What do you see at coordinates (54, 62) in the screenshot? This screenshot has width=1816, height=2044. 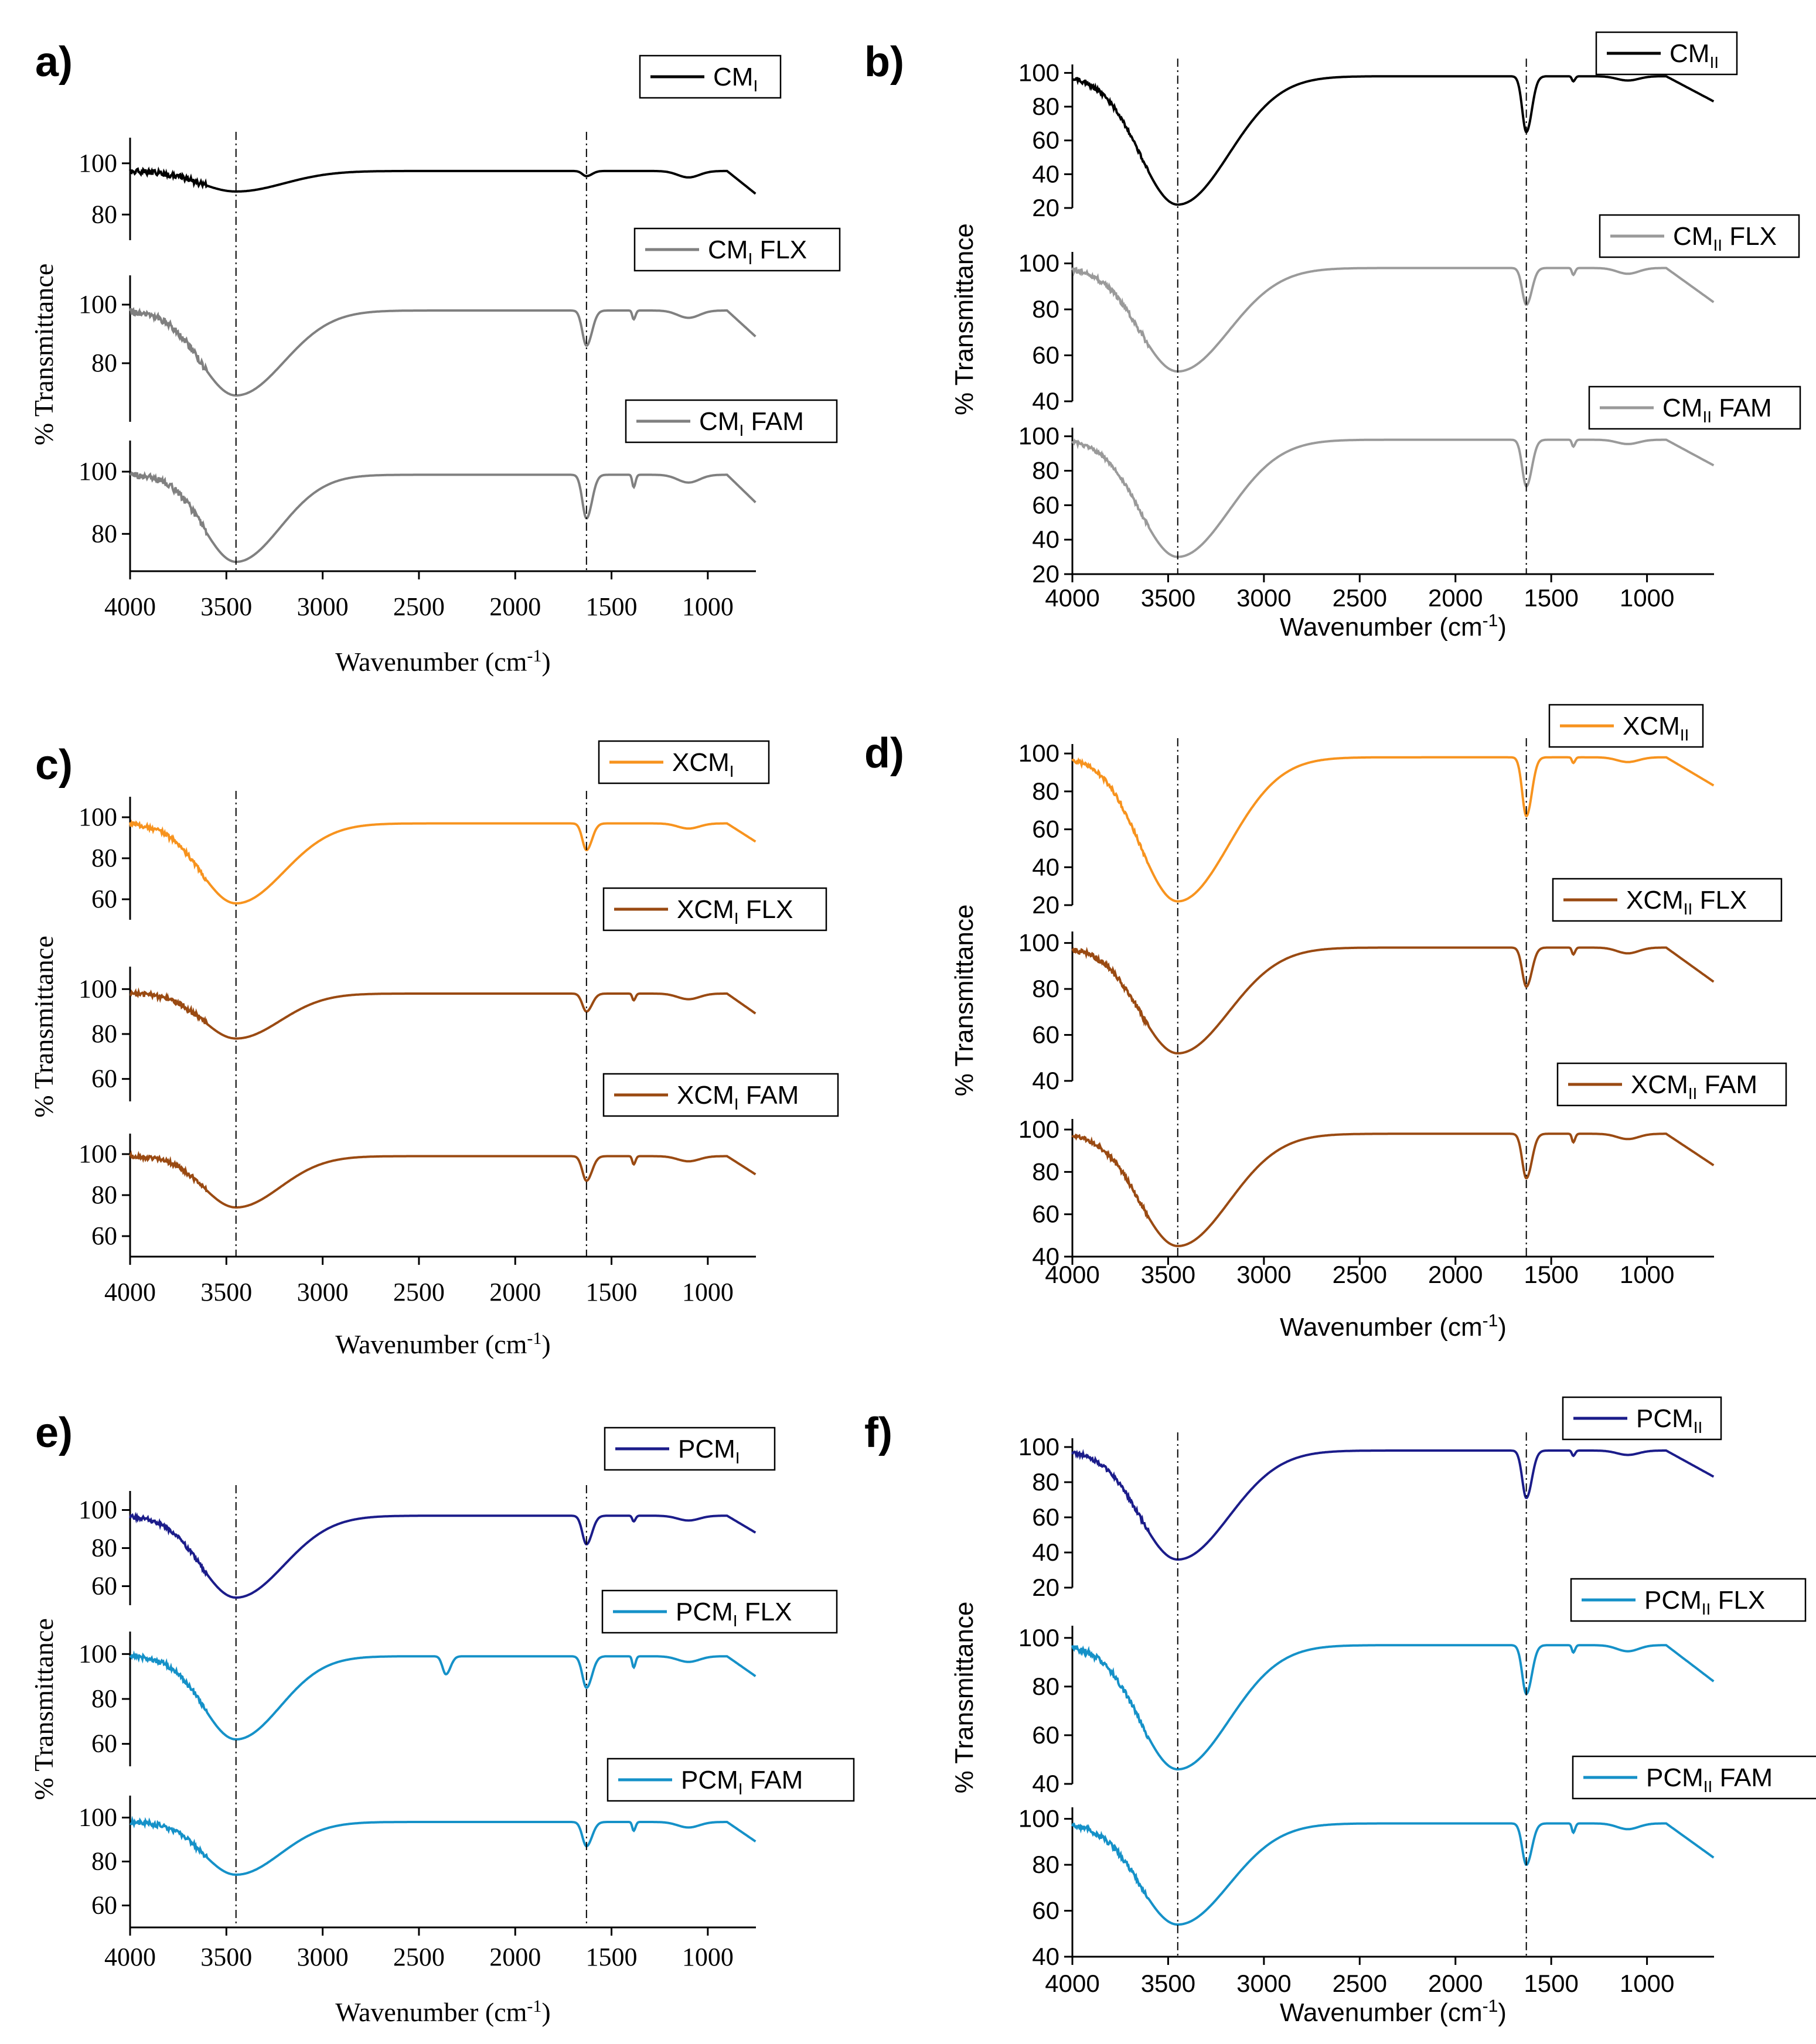 I see `panel-label: a)` at bounding box center [54, 62].